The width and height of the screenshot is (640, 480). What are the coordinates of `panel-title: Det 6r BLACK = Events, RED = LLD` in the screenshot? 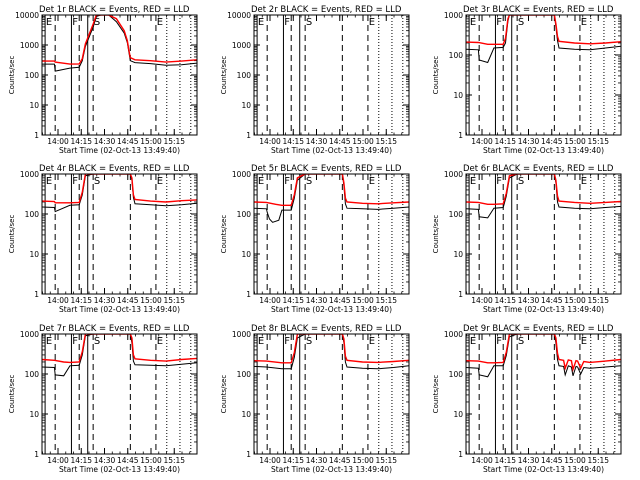 It's located at (538, 169).